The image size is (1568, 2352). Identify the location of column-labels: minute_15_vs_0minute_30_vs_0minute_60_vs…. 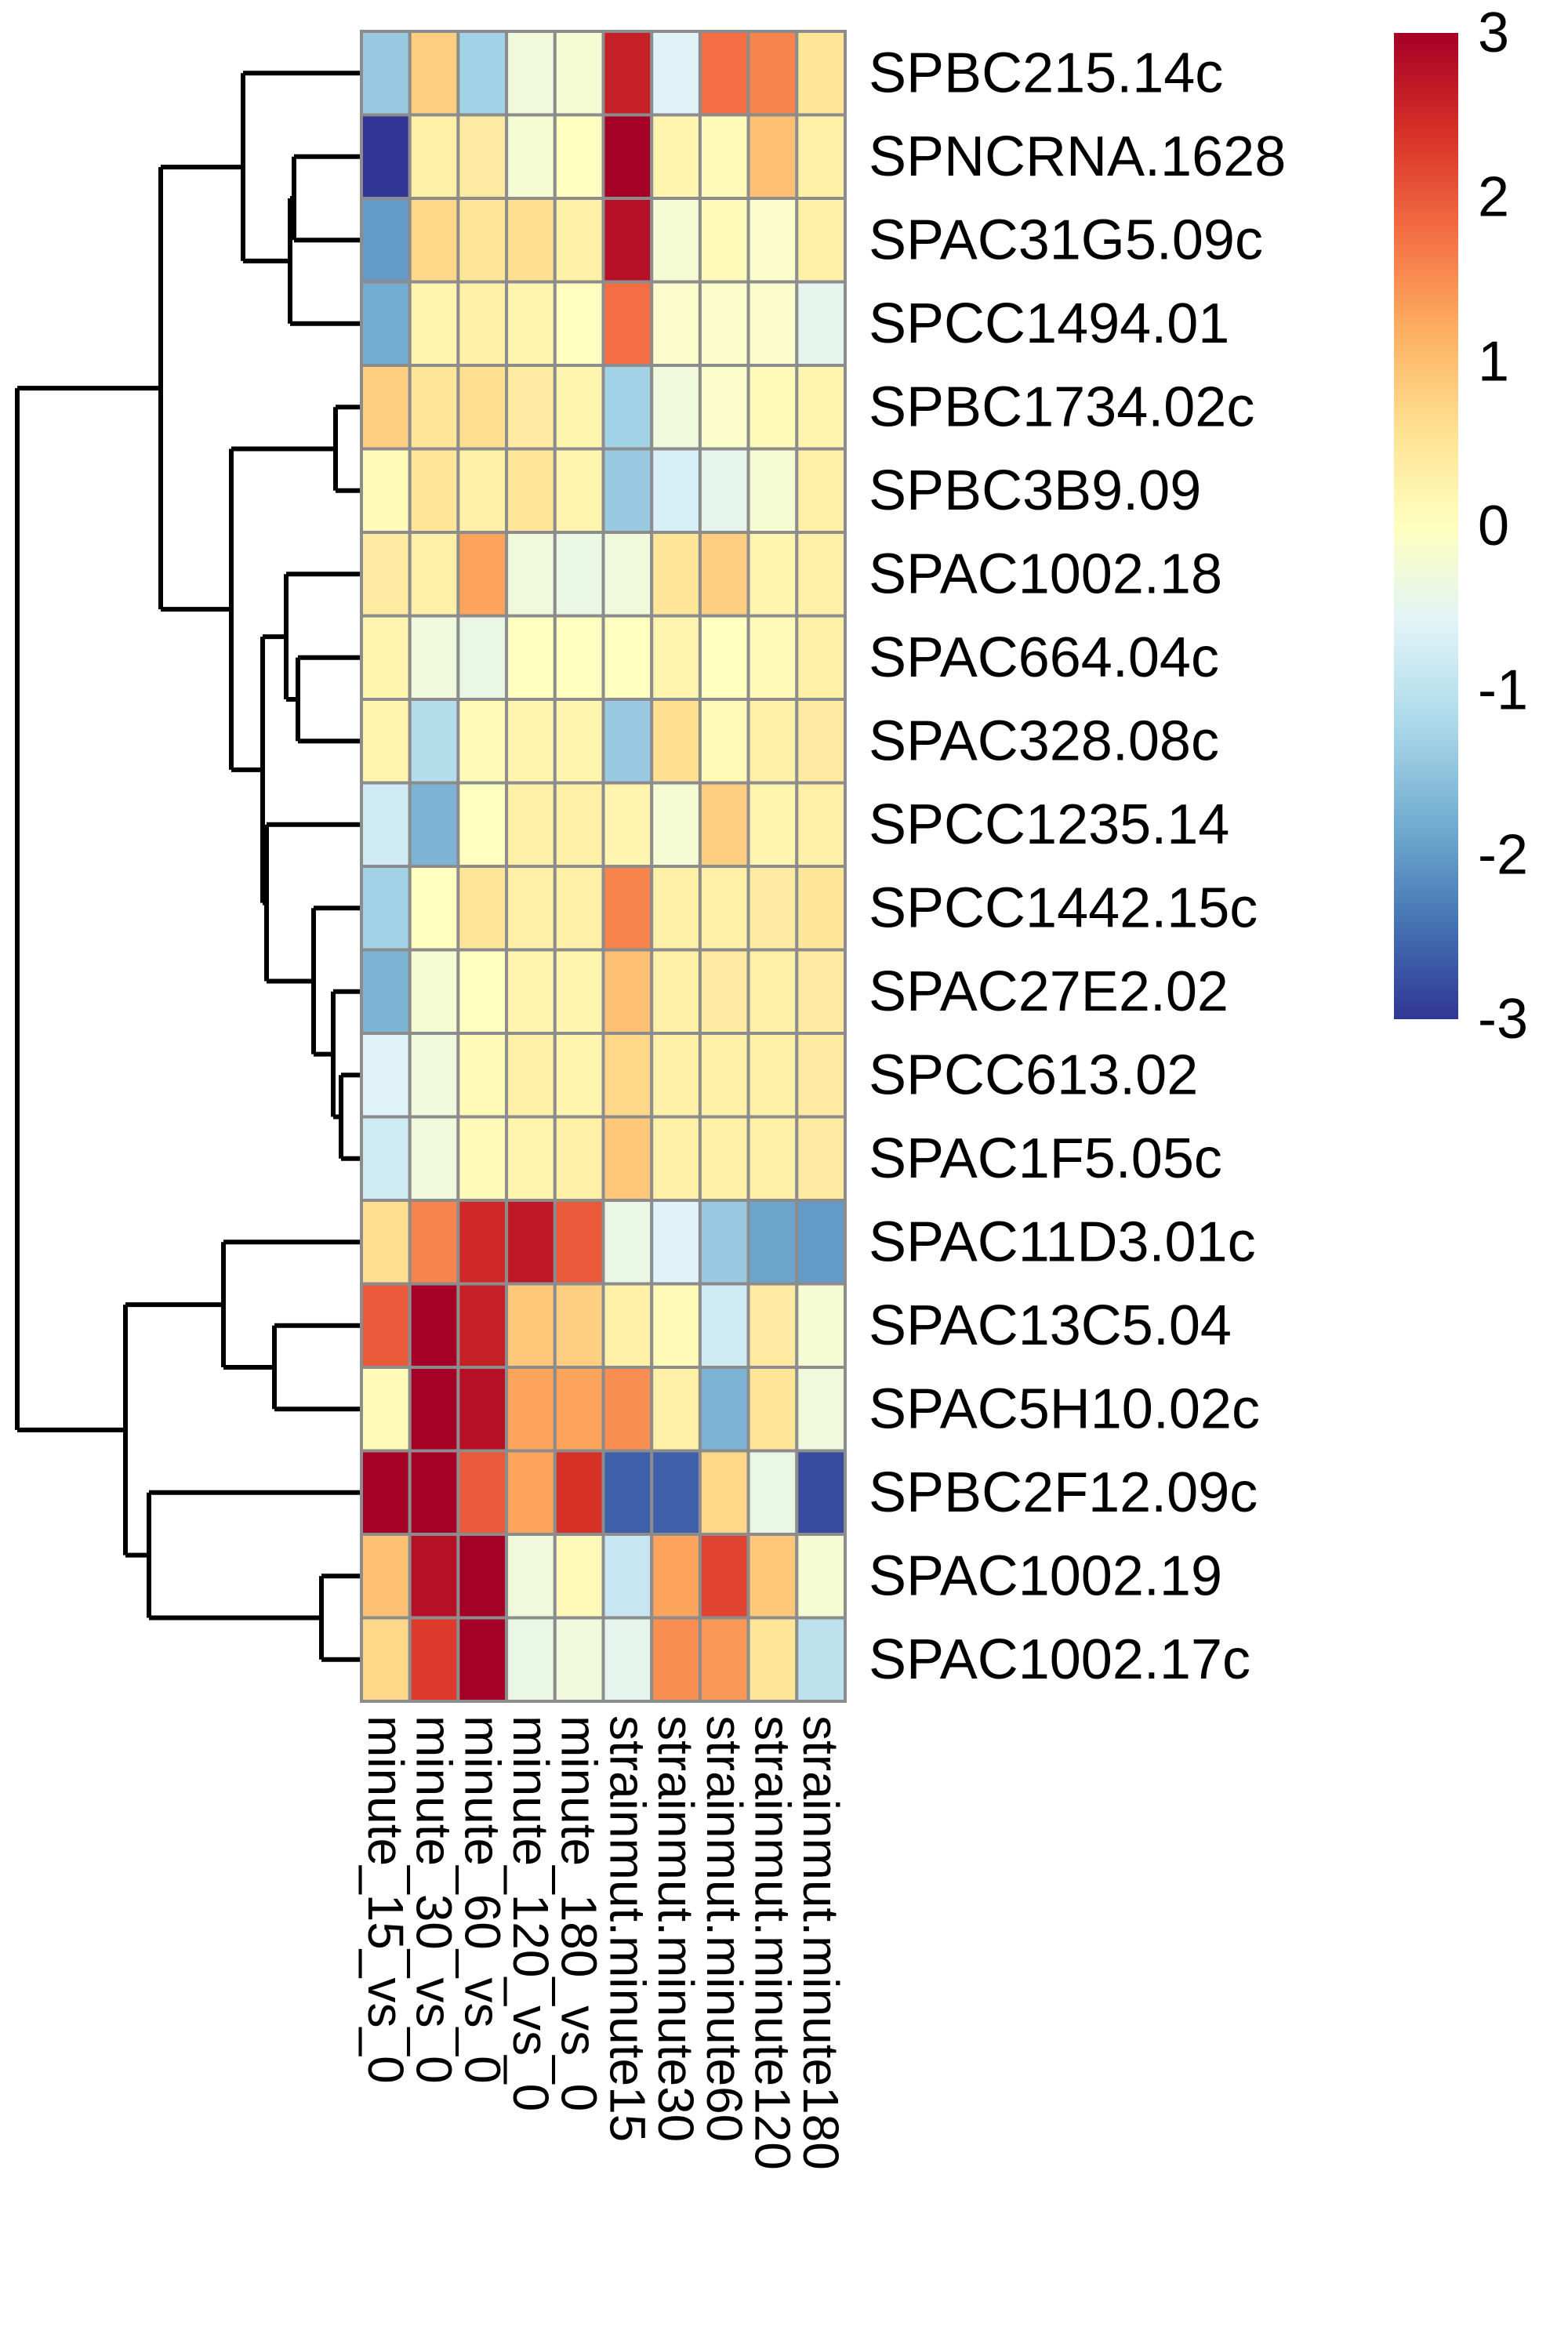
(603, 1943).